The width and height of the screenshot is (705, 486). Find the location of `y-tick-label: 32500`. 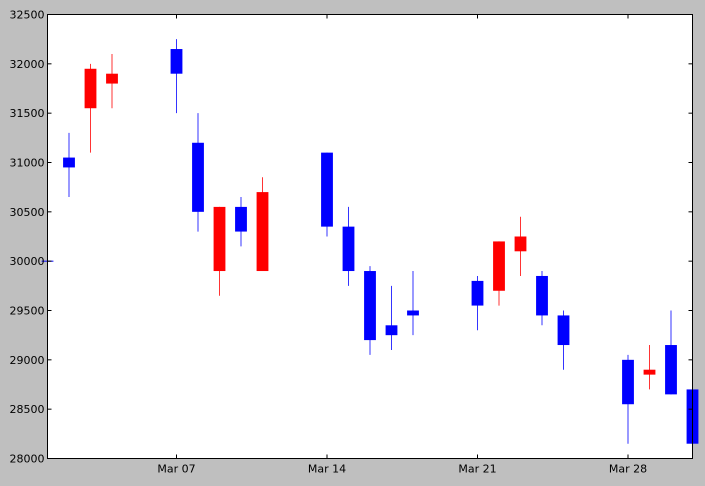

y-tick-label: 32500 is located at coordinates (27, 15).